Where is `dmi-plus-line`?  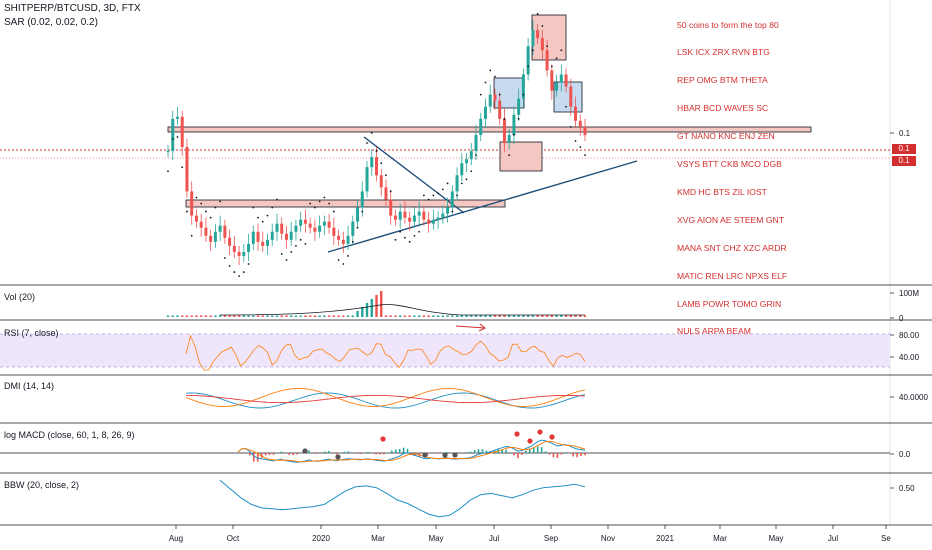
dmi-plus-line is located at coordinates (385, 400).